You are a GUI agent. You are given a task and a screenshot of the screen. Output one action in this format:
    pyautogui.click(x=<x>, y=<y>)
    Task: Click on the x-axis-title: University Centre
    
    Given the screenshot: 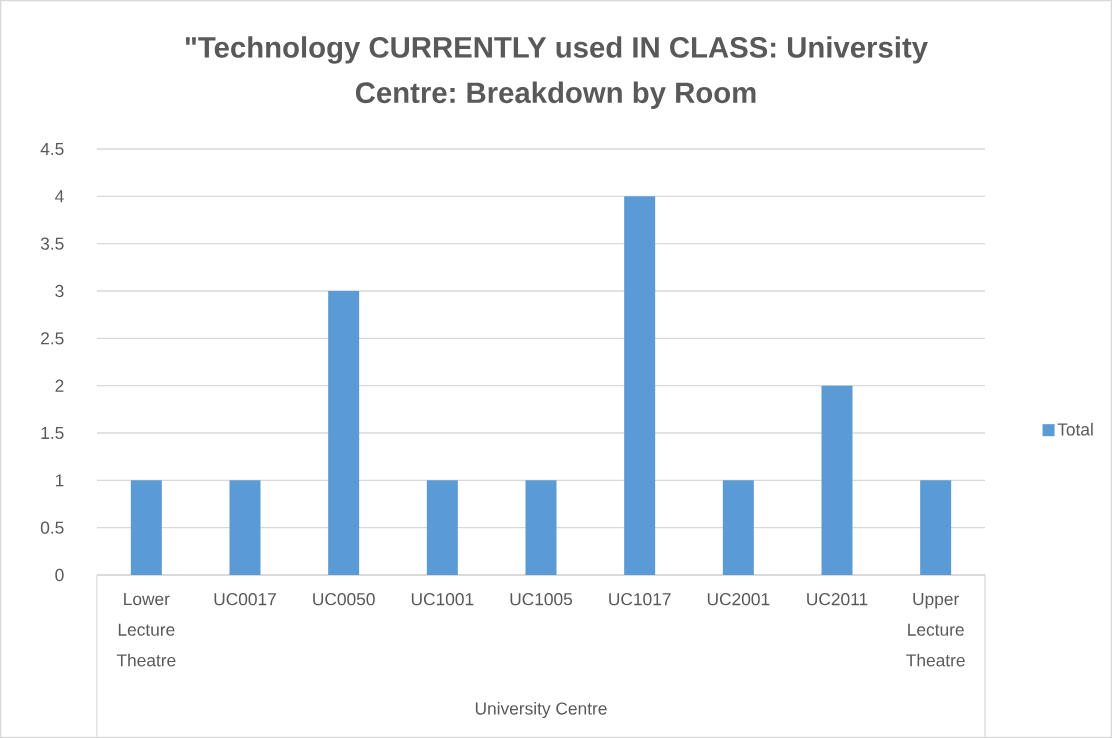 What is the action you would take?
    pyautogui.click(x=541, y=710)
    